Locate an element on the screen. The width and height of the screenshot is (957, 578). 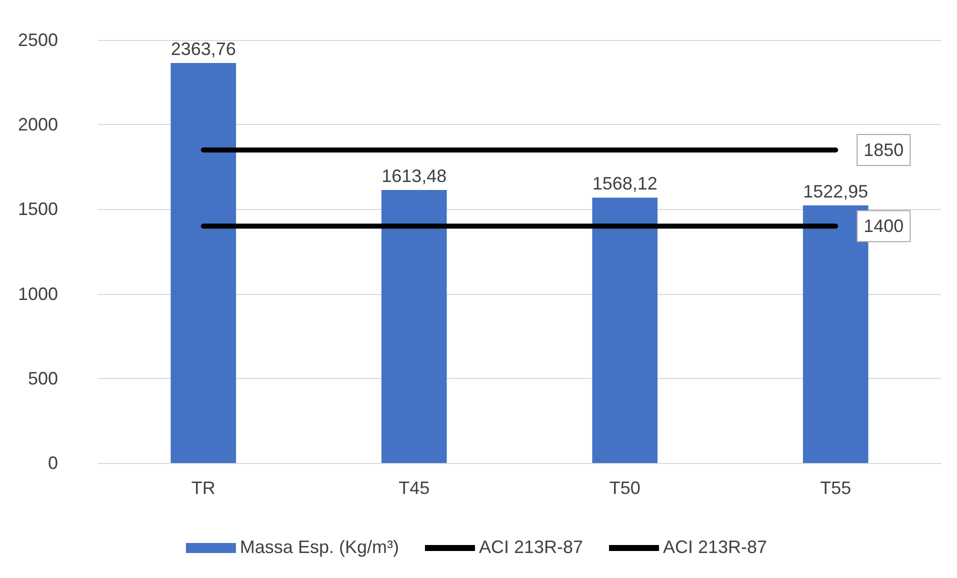
x-tick-label: TR is located at coordinates (203, 488).